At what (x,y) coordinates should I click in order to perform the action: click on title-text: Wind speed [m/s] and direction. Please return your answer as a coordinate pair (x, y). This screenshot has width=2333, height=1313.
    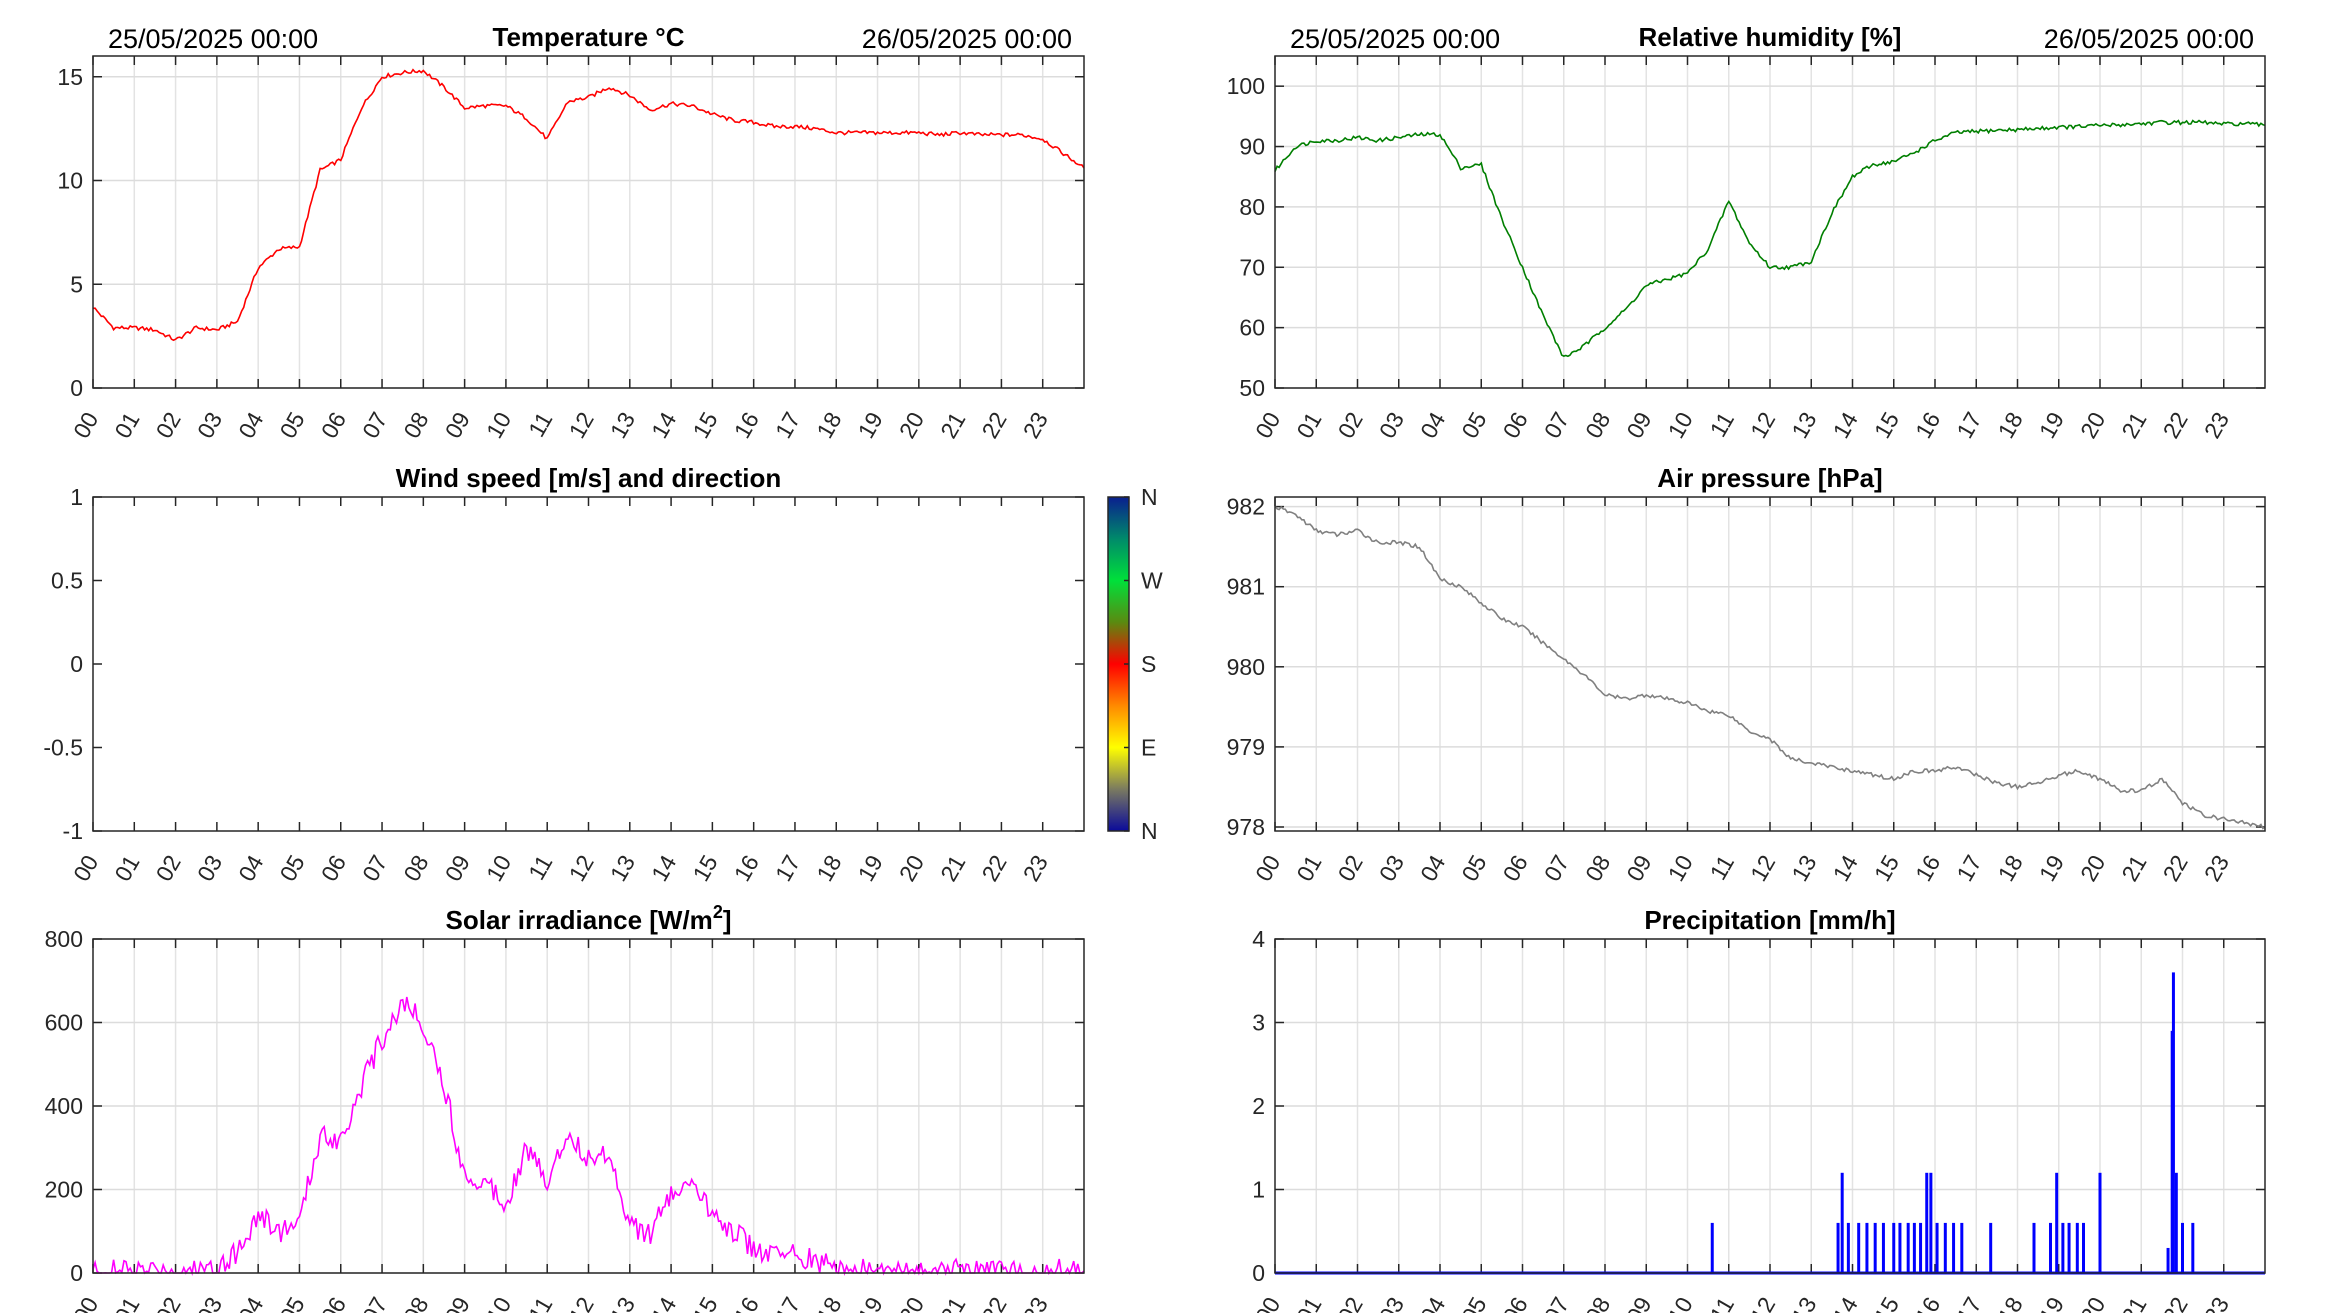
    Looking at the image, I should click on (588, 478).